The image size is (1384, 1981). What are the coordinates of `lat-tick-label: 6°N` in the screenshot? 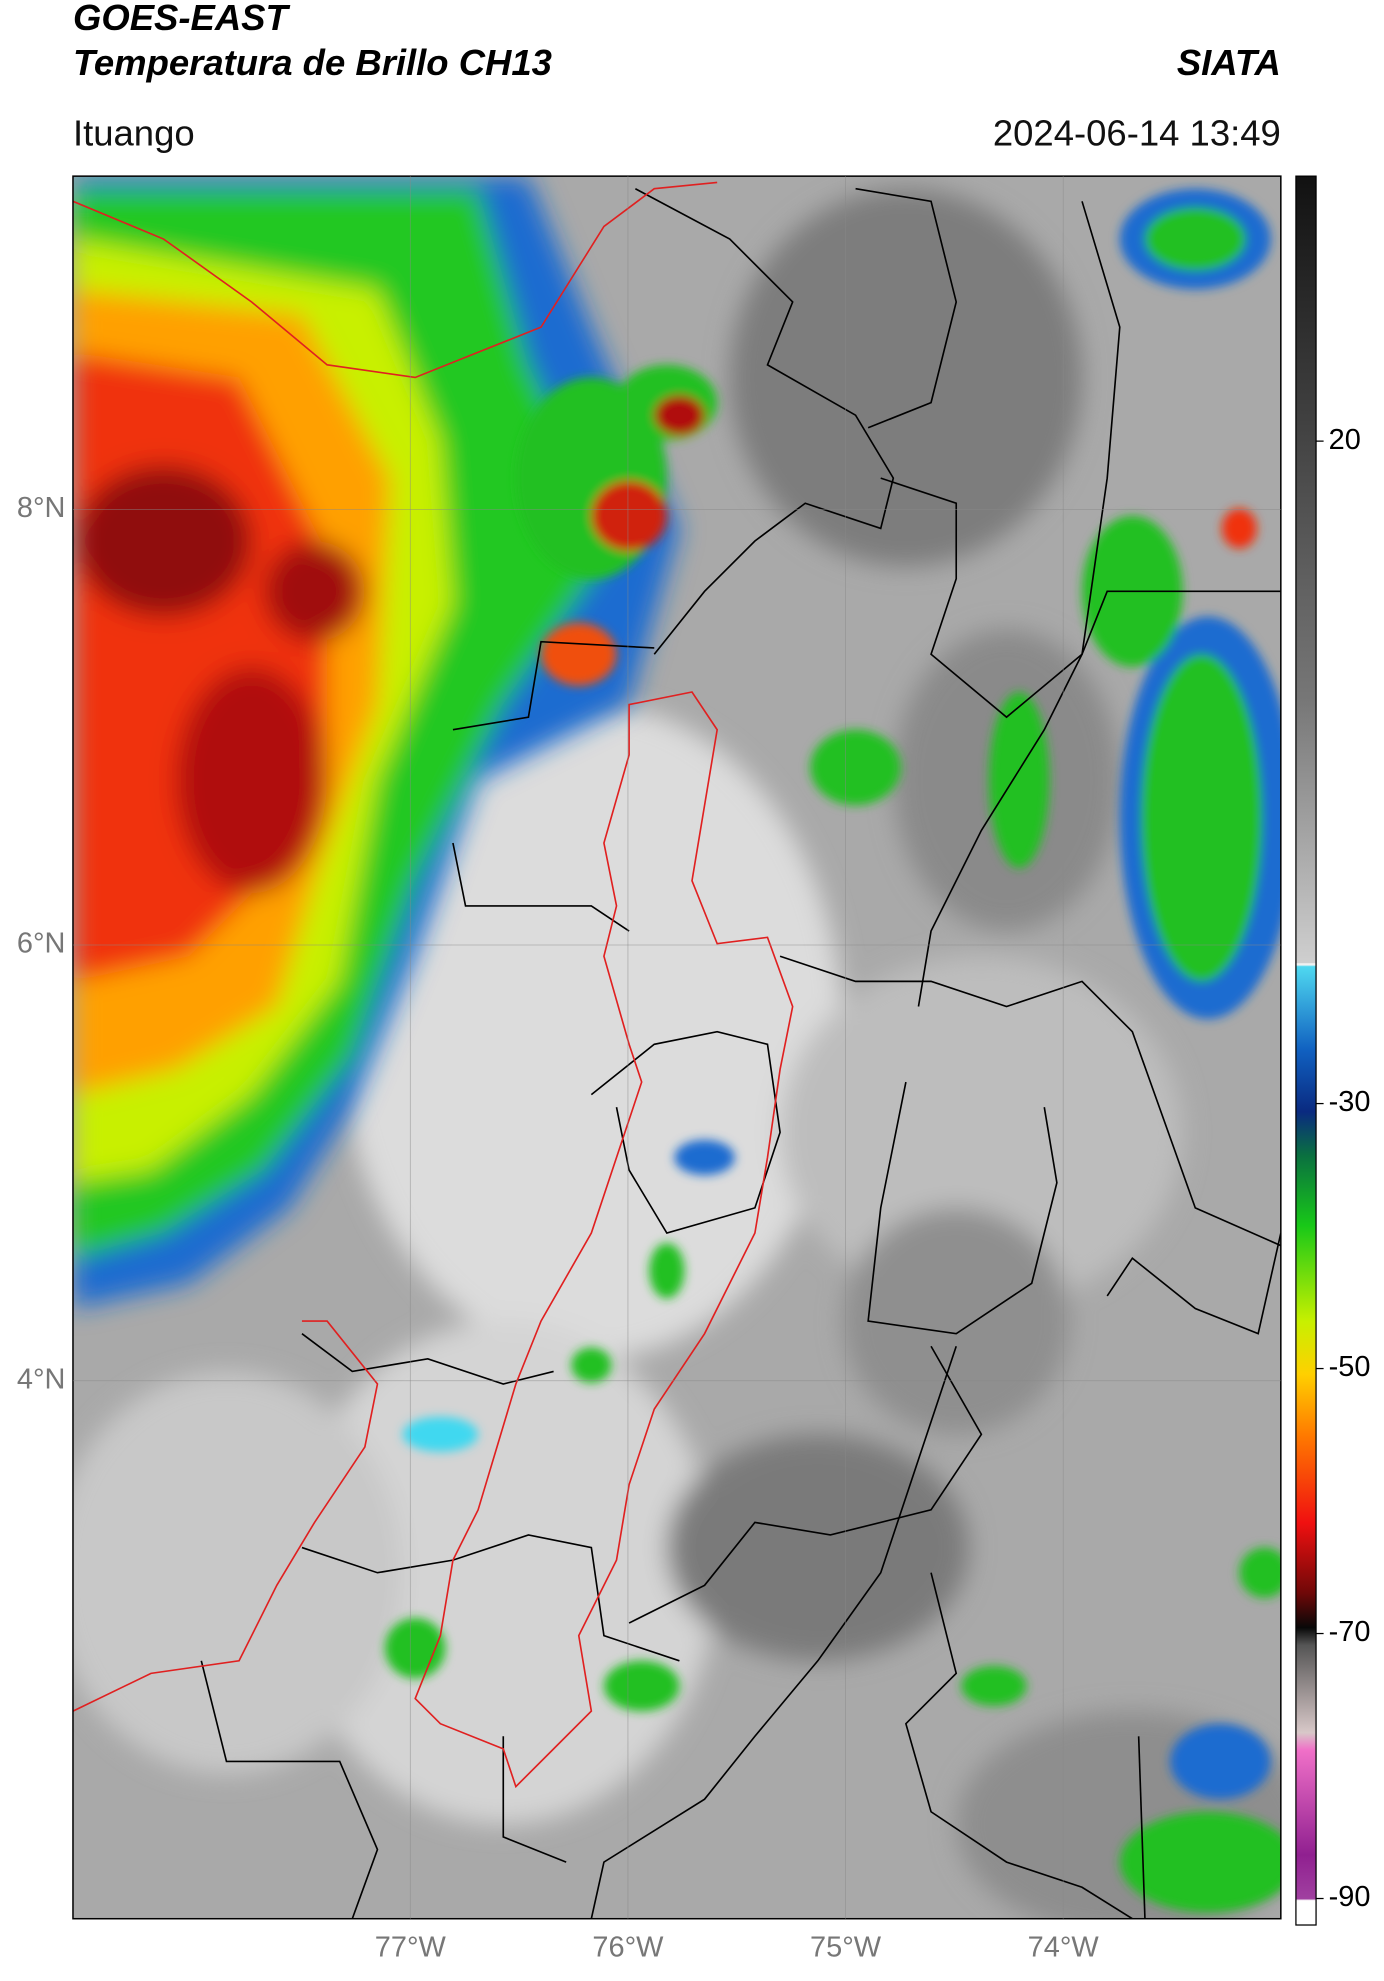 It's located at (41, 944).